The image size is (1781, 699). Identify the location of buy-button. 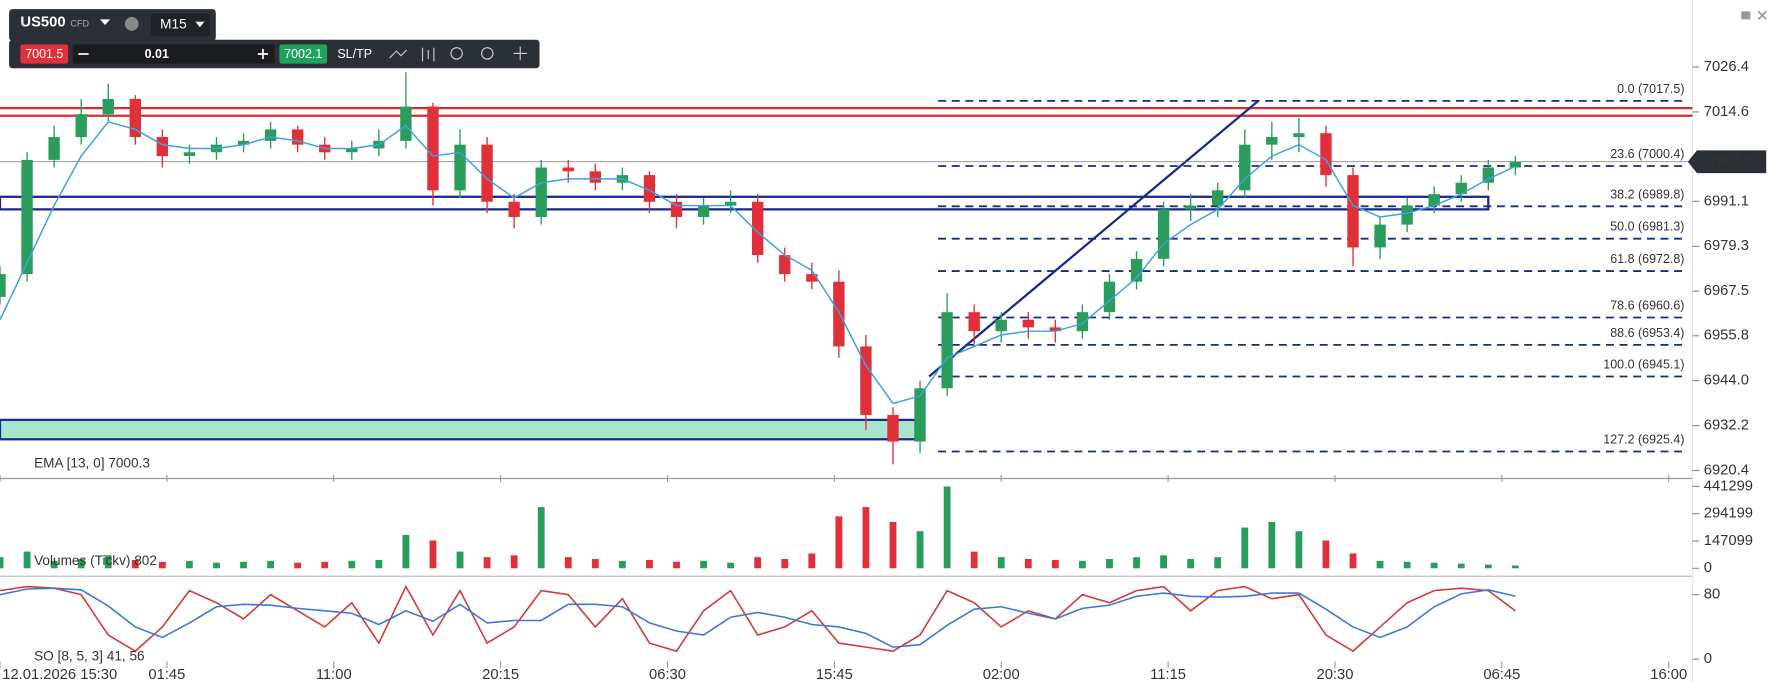
(303, 54).